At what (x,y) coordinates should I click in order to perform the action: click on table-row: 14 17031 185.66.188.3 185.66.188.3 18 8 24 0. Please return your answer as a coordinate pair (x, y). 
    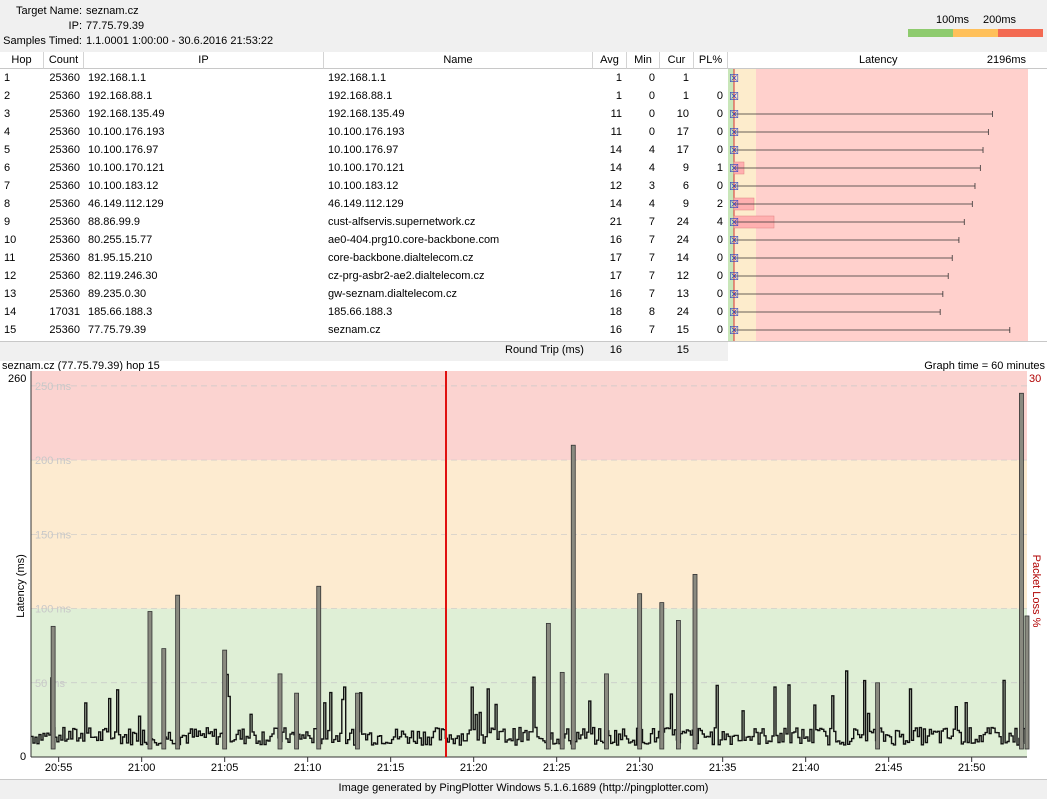
    Looking at the image, I should click on (364, 312).